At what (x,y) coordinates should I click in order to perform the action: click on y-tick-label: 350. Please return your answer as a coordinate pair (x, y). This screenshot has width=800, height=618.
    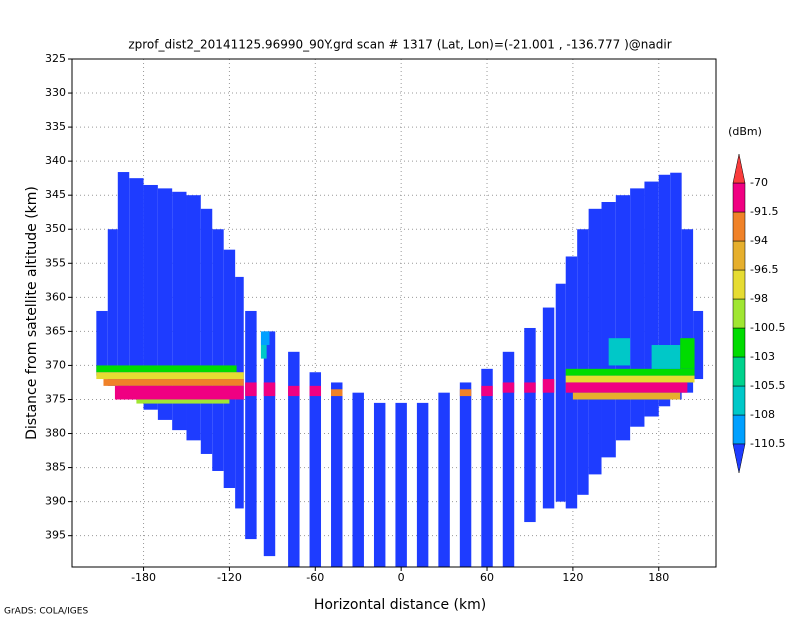
    Looking at the image, I should click on (55, 228).